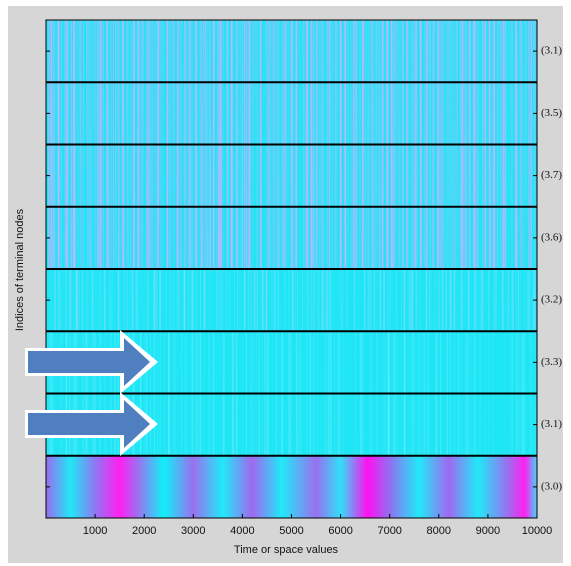 The width and height of the screenshot is (571, 566). I want to click on x-tick-label: 9000, so click(488, 531).